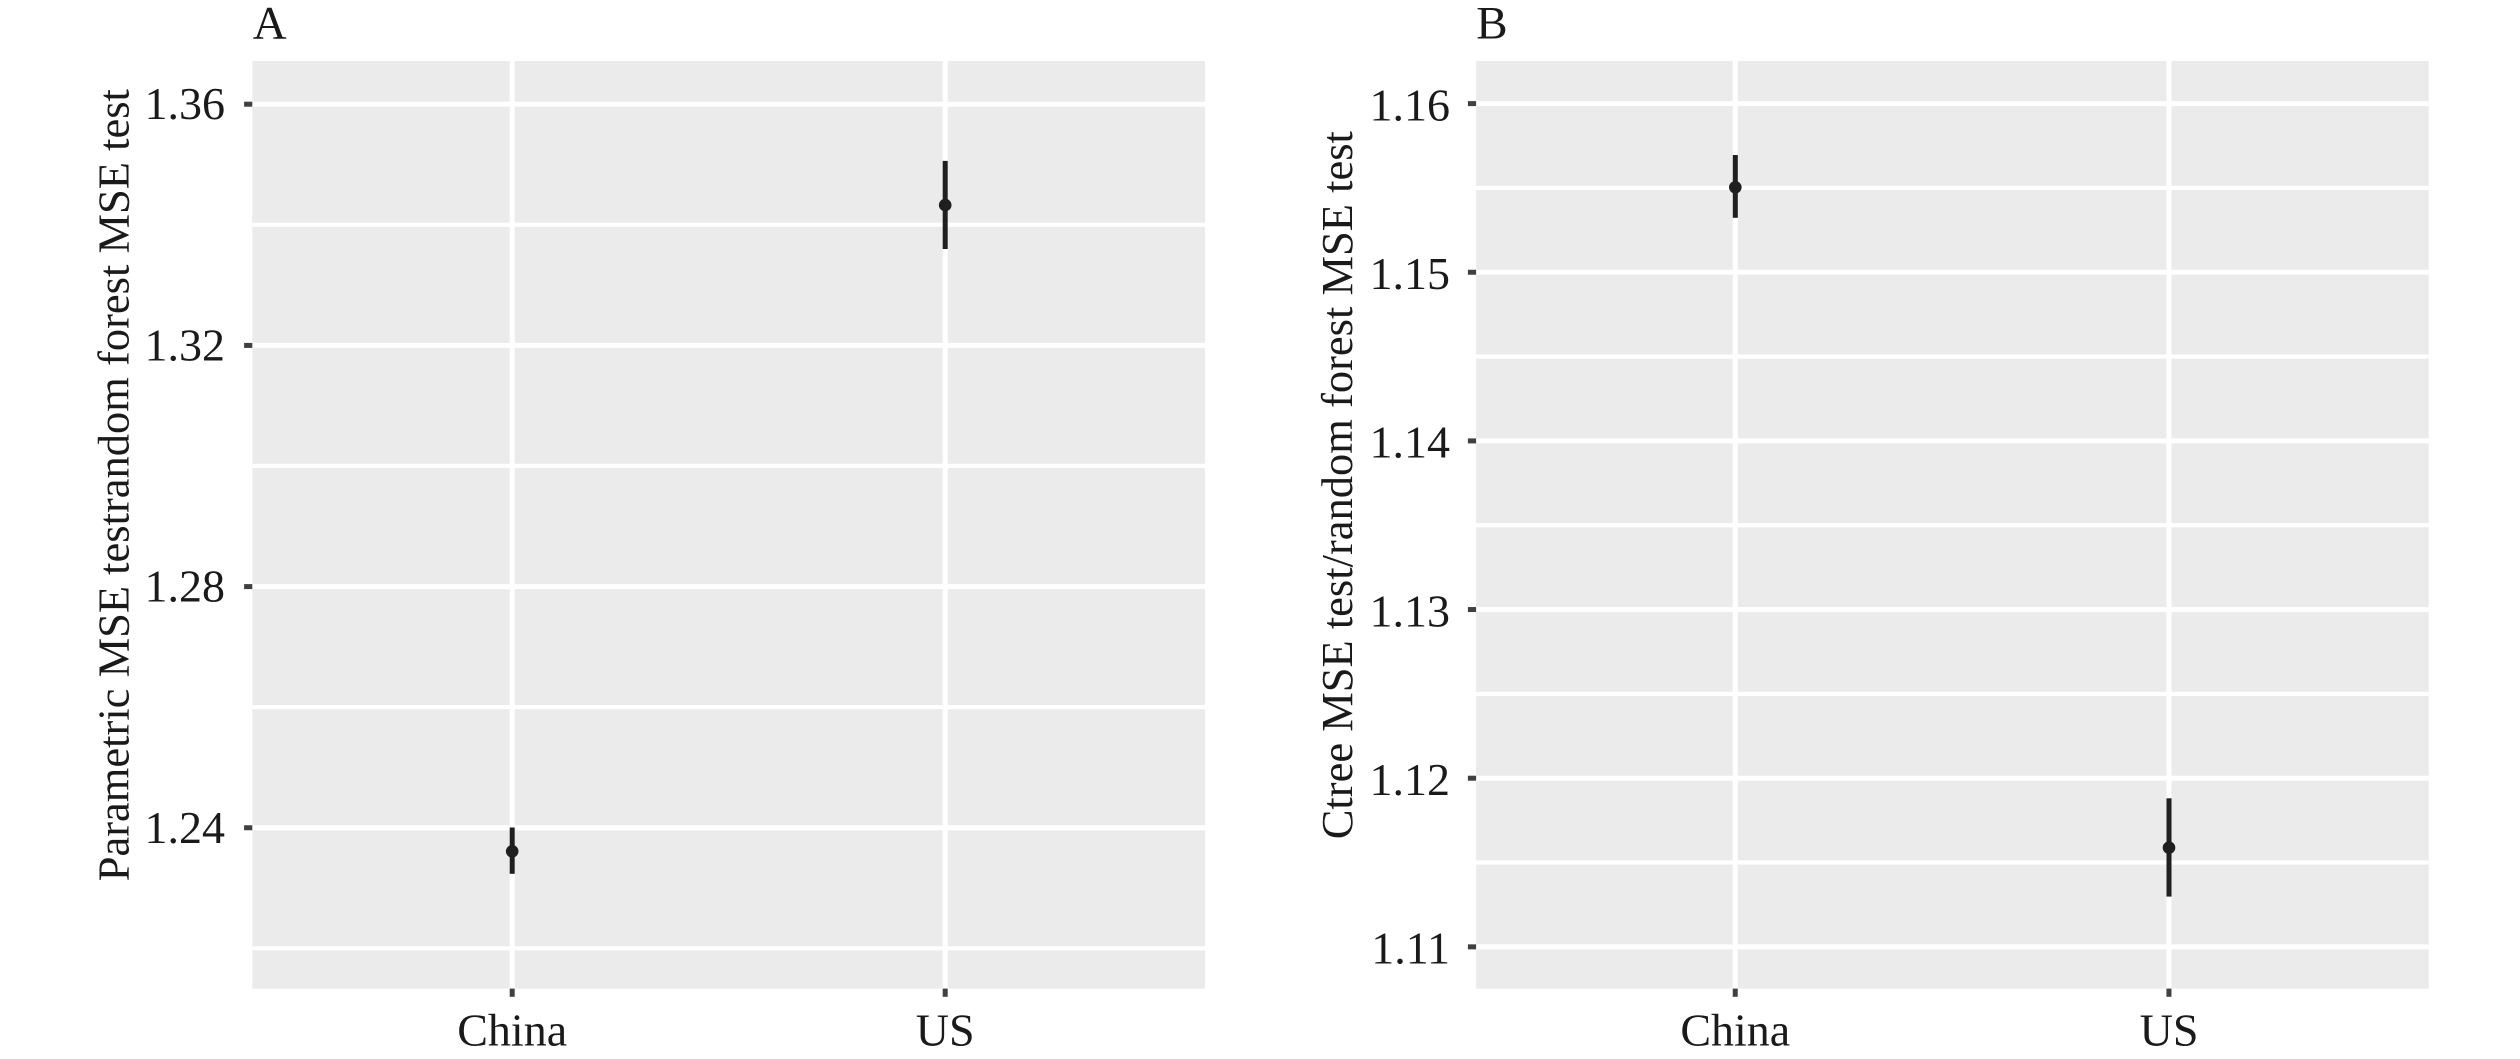 Image resolution: width=2520 pixels, height=1059 pixels. What do you see at coordinates (1337, 484) in the screenshot?
I see `svg-text:Ctree MSE test/random forest M: Ctree MSE test/random forest MSE test` at bounding box center [1337, 484].